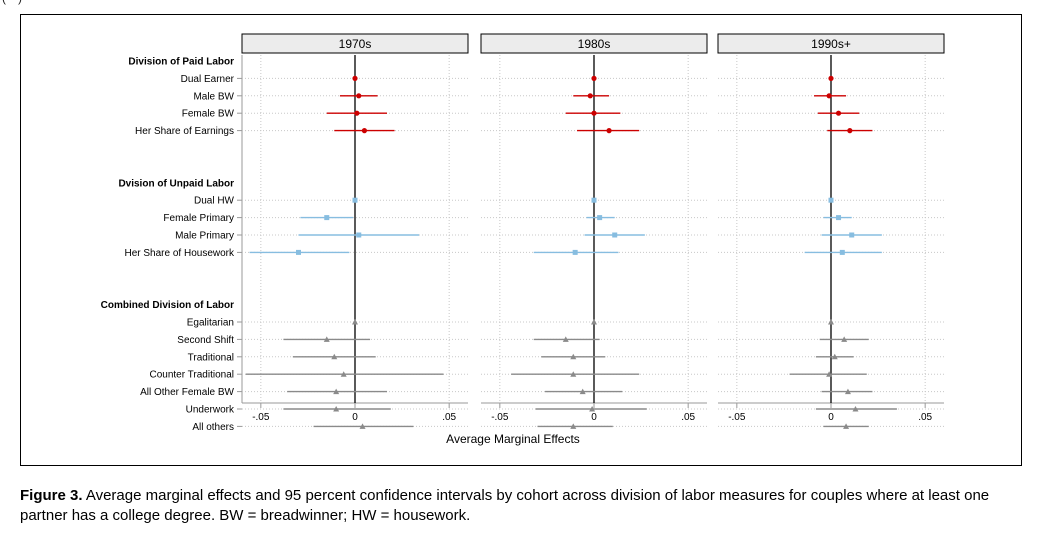 The height and width of the screenshot is (542, 1045). What do you see at coordinates (208, 114) in the screenshot?
I see `row-label: Female BW` at bounding box center [208, 114].